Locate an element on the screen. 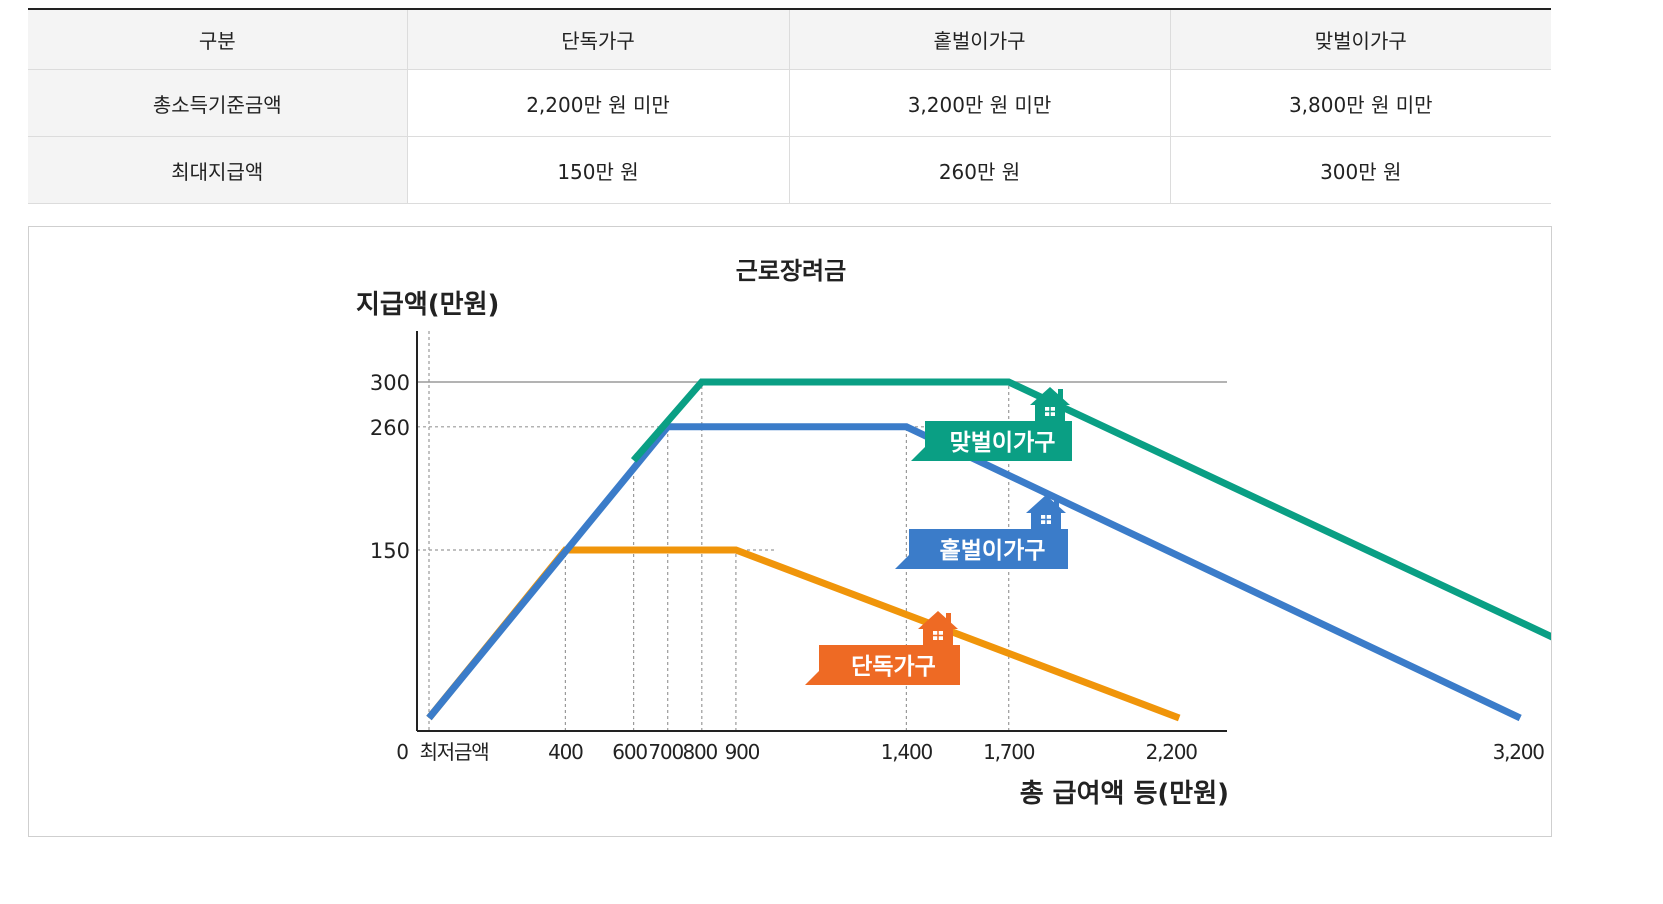 The height and width of the screenshot is (904, 1663). x-tick-label: 1,700 is located at coordinates (1009, 752).